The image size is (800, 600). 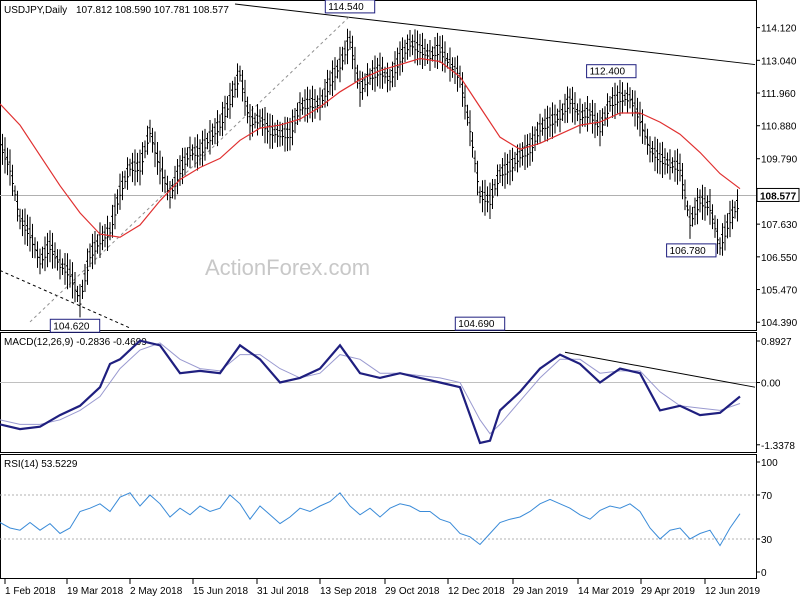 What do you see at coordinates (30, 591) in the screenshot?
I see `x-tick-label: 1 Feb 2018` at bounding box center [30, 591].